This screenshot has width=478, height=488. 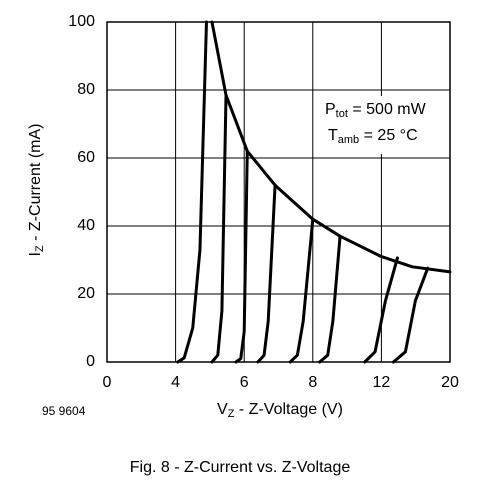 What do you see at coordinates (81, 21) in the screenshot?
I see `y-tick-label: 100` at bounding box center [81, 21].